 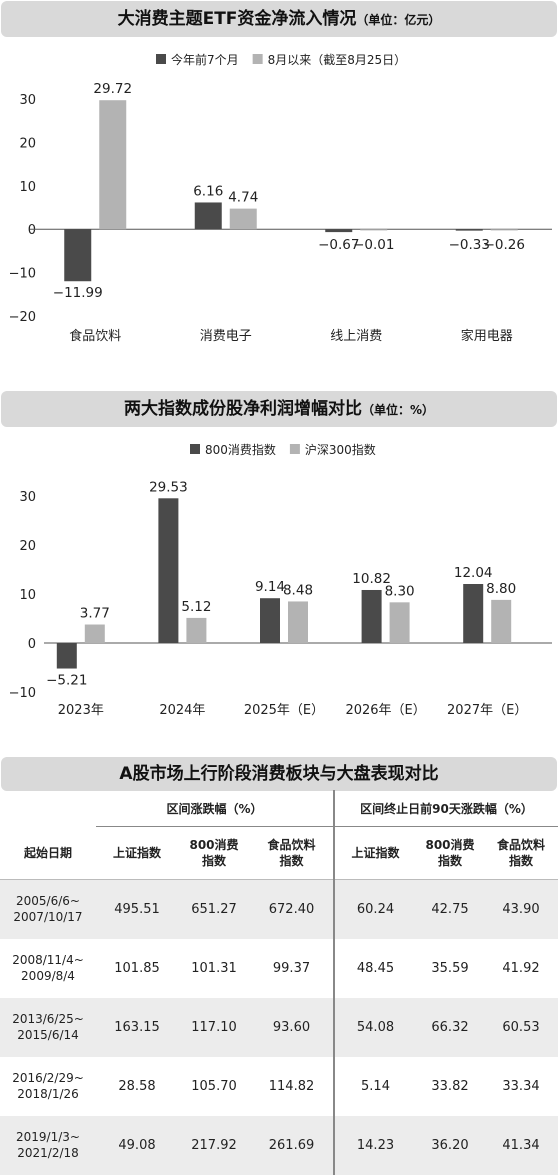 What do you see at coordinates (291, 968) in the screenshot?
I see `value-cell: 99.37` at bounding box center [291, 968].